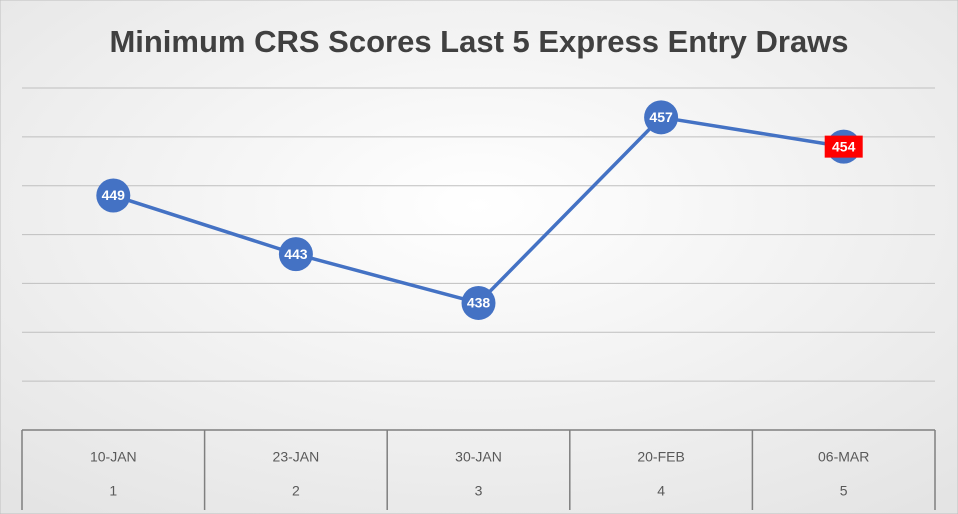 The image size is (958, 514). What do you see at coordinates (661, 491) in the screenshot?
I see `x-sub-label: 4` at bounding box center [661, 491].